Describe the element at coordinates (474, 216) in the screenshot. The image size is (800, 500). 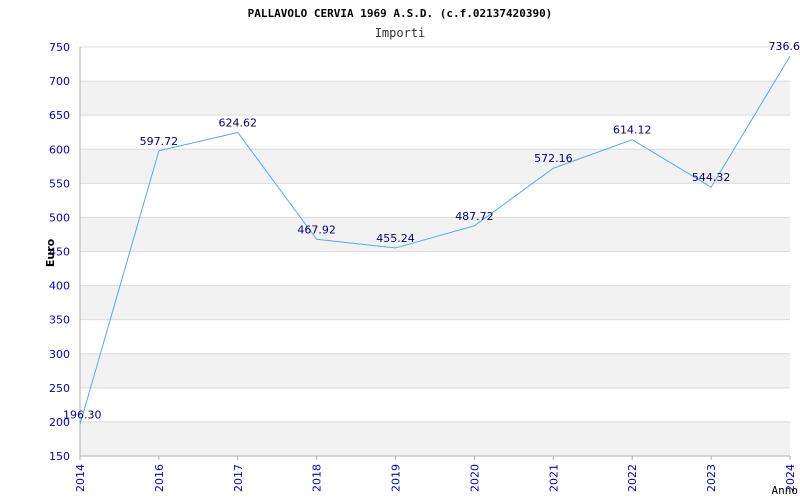
I see `data-label: 487.72` at that location.